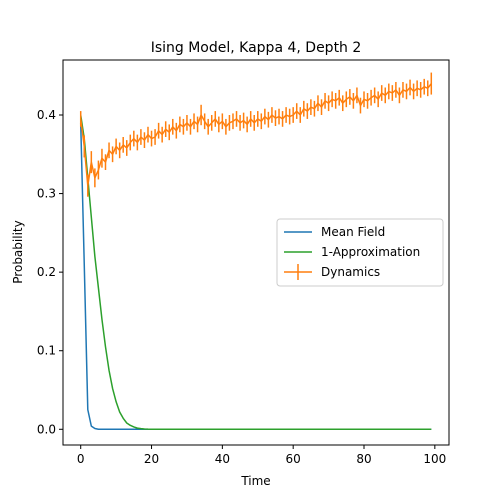 This screenshot has height=500, width=500. I want to click on x-tick-label: 60, so click(293, 459).